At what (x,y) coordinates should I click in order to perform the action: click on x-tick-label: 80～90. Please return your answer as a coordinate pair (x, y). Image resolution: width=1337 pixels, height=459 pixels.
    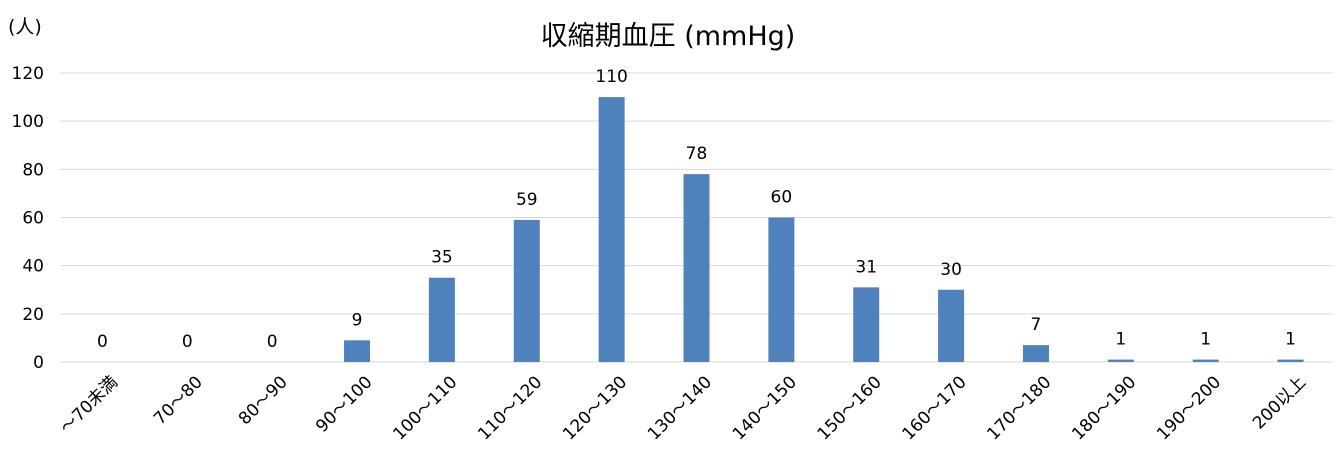
    Looking at the image, I should click on (263, 400).